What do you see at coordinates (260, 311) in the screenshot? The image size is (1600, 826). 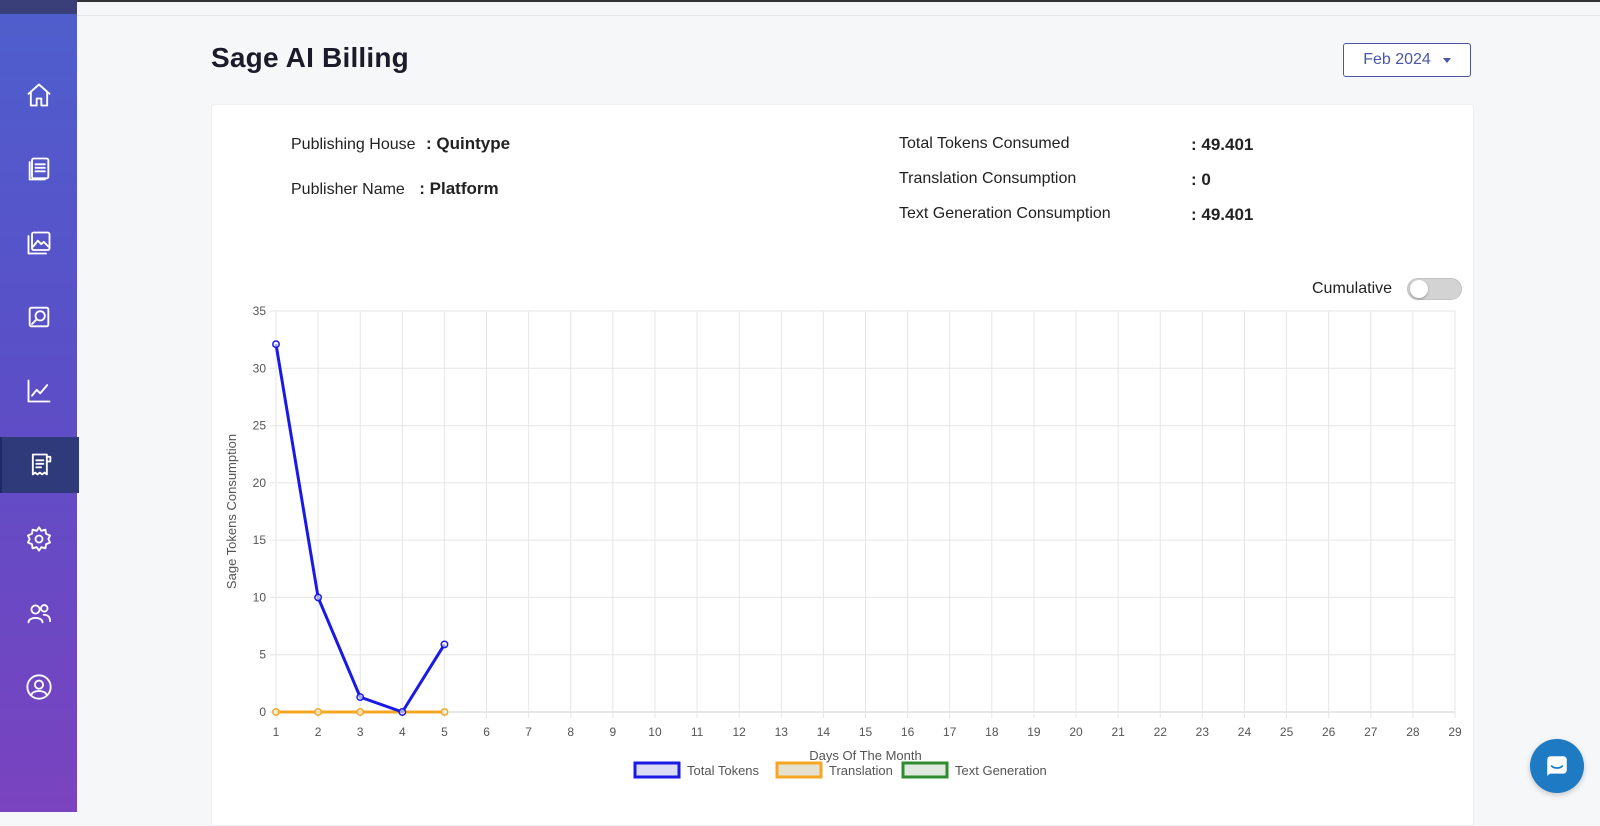 I see `y-tick-label: 35` at bounding box center [260, 311].